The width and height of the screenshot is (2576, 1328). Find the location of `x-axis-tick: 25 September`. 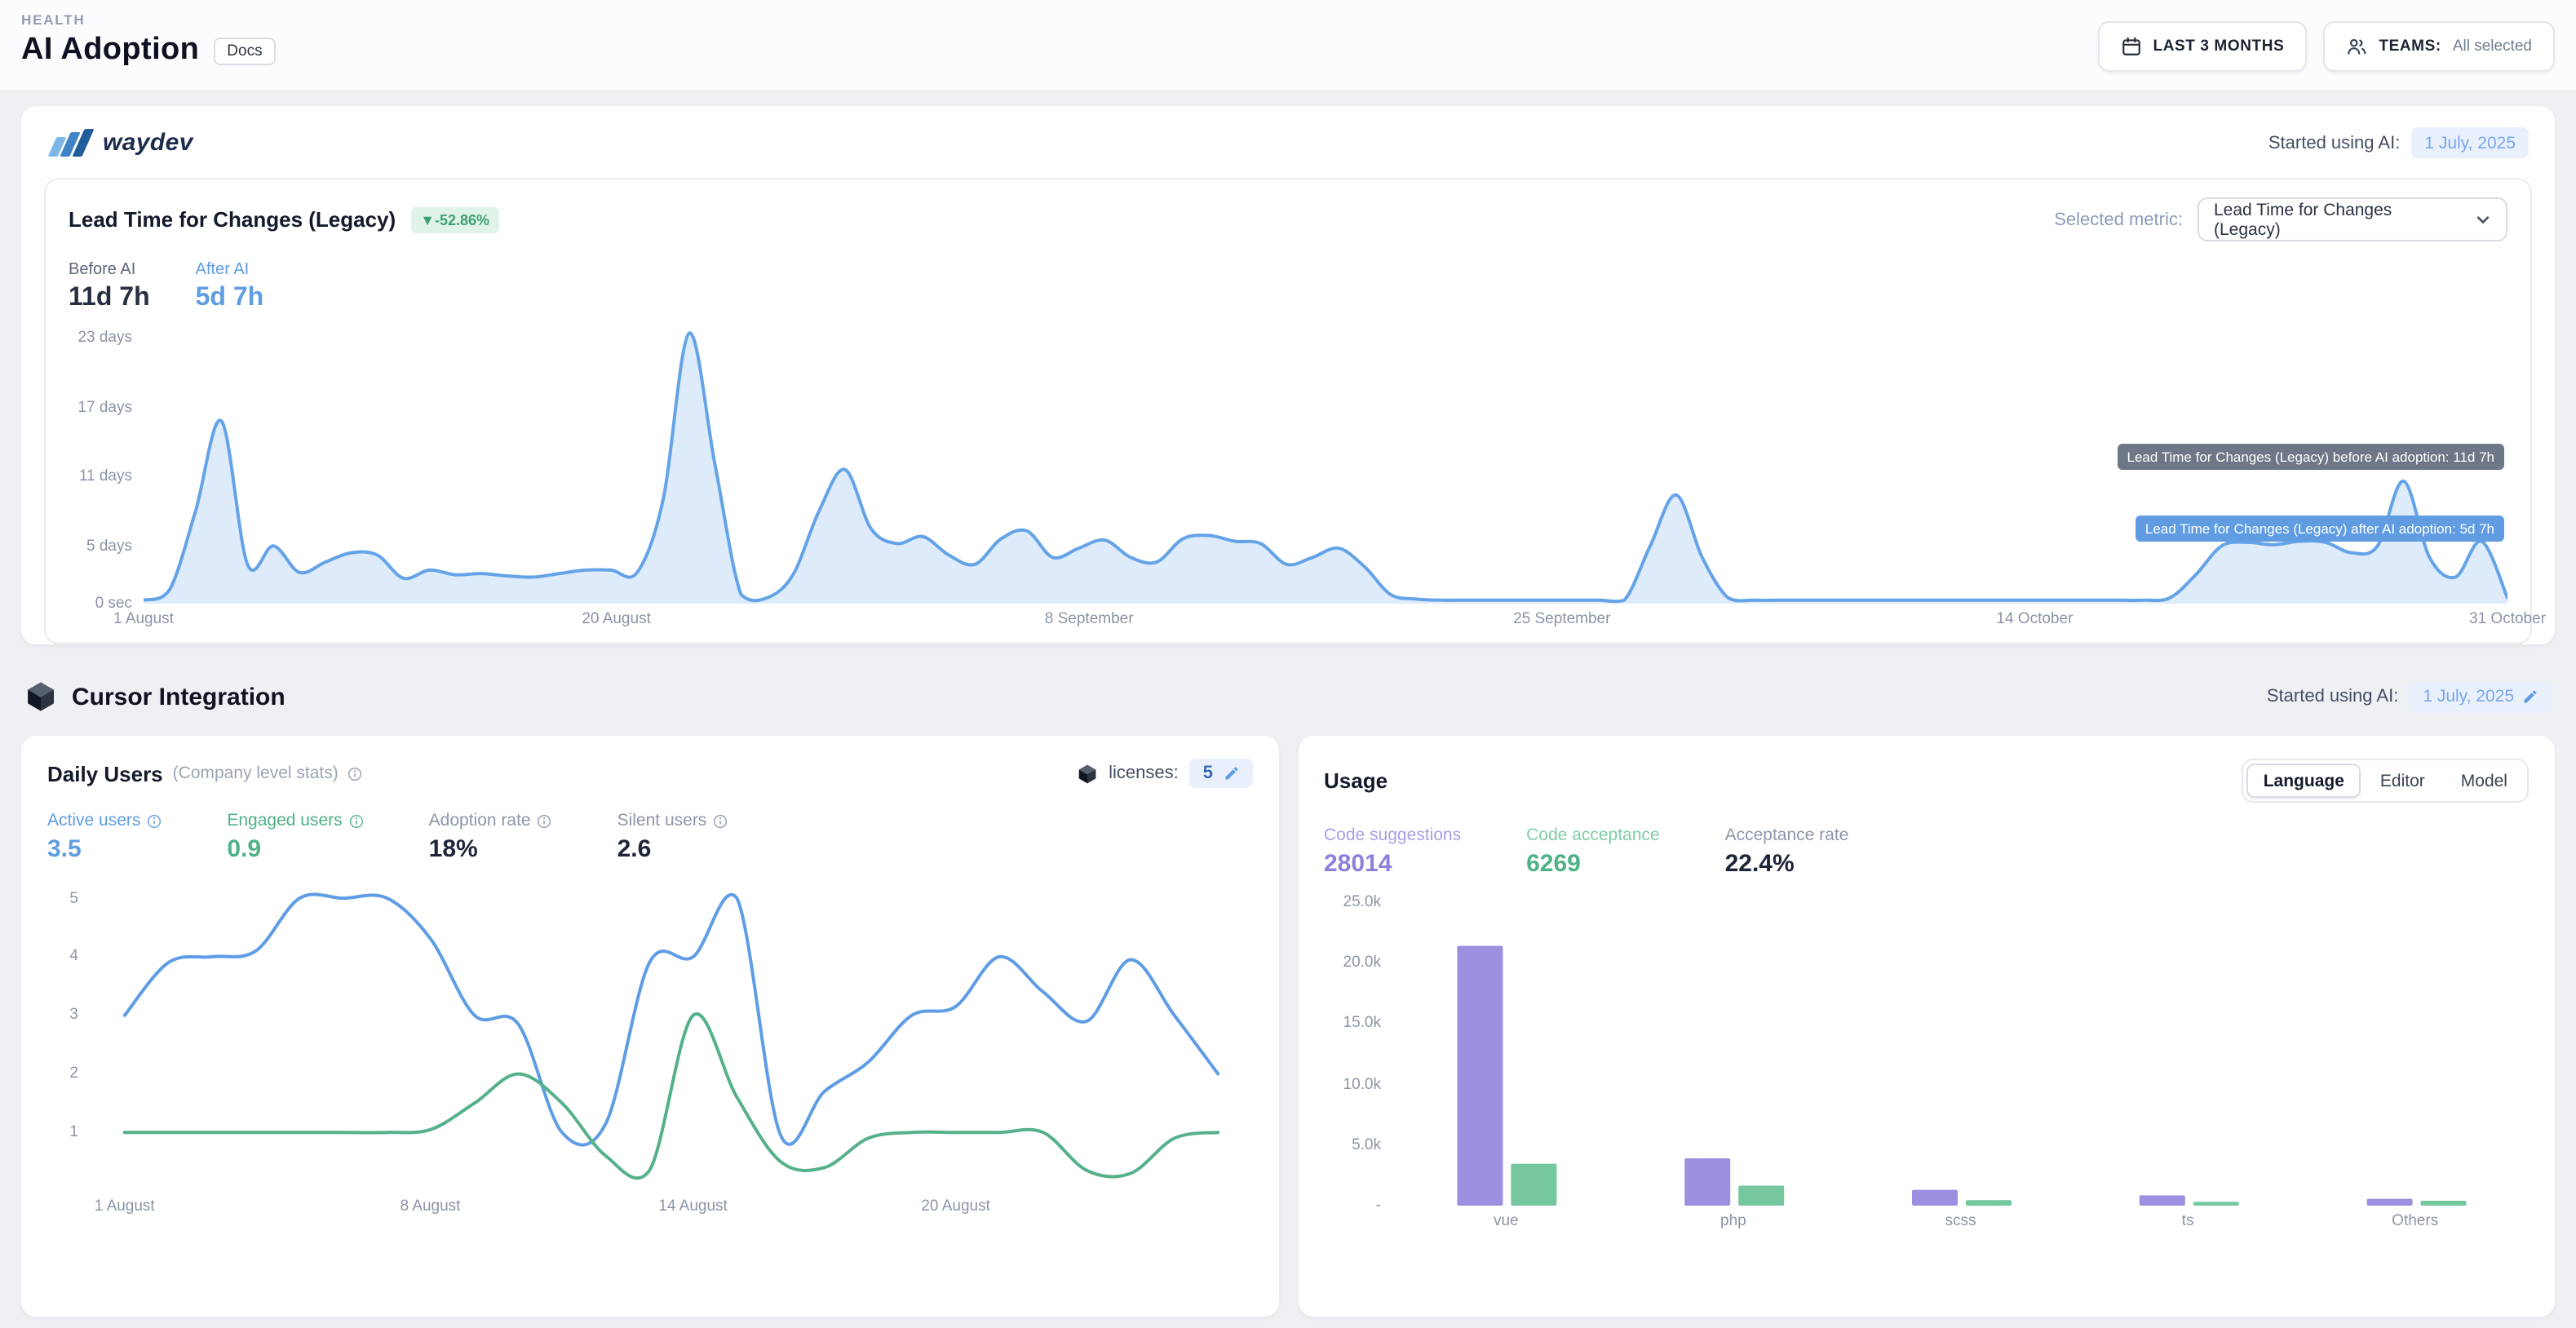

x-axis-tick: 25 September is located at coordinates (1562, 619).